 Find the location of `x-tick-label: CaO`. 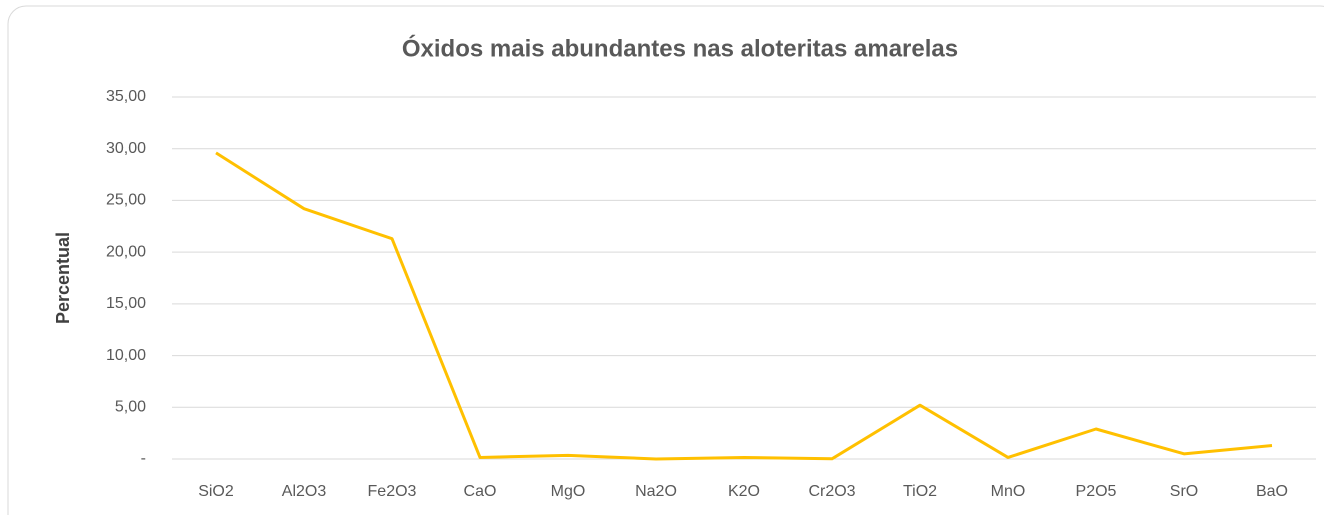

x-tick-label: CaO is located at coordinates (480, 491).